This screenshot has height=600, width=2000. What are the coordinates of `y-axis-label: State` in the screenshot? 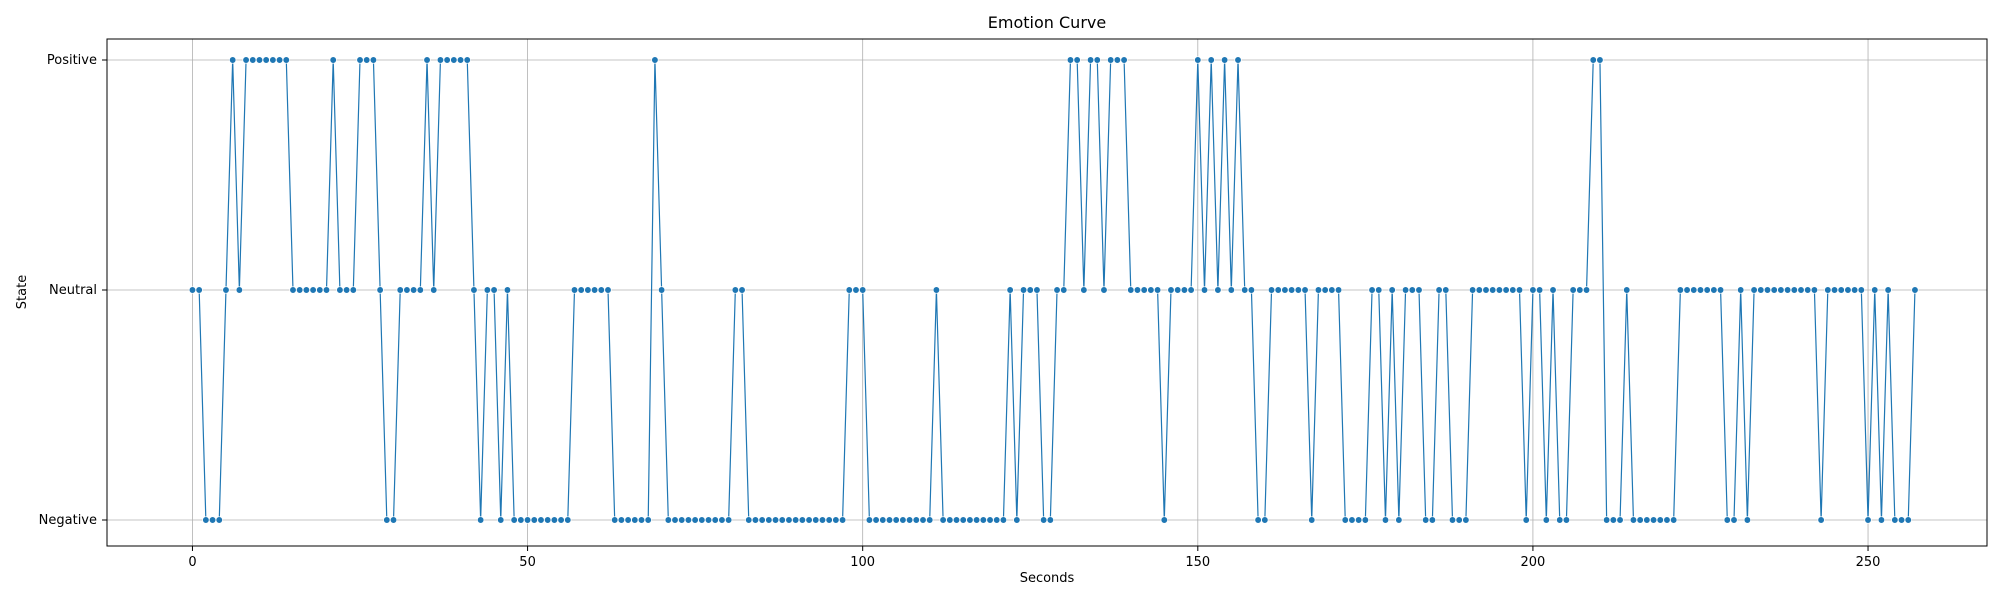 It's located at (22, 292).